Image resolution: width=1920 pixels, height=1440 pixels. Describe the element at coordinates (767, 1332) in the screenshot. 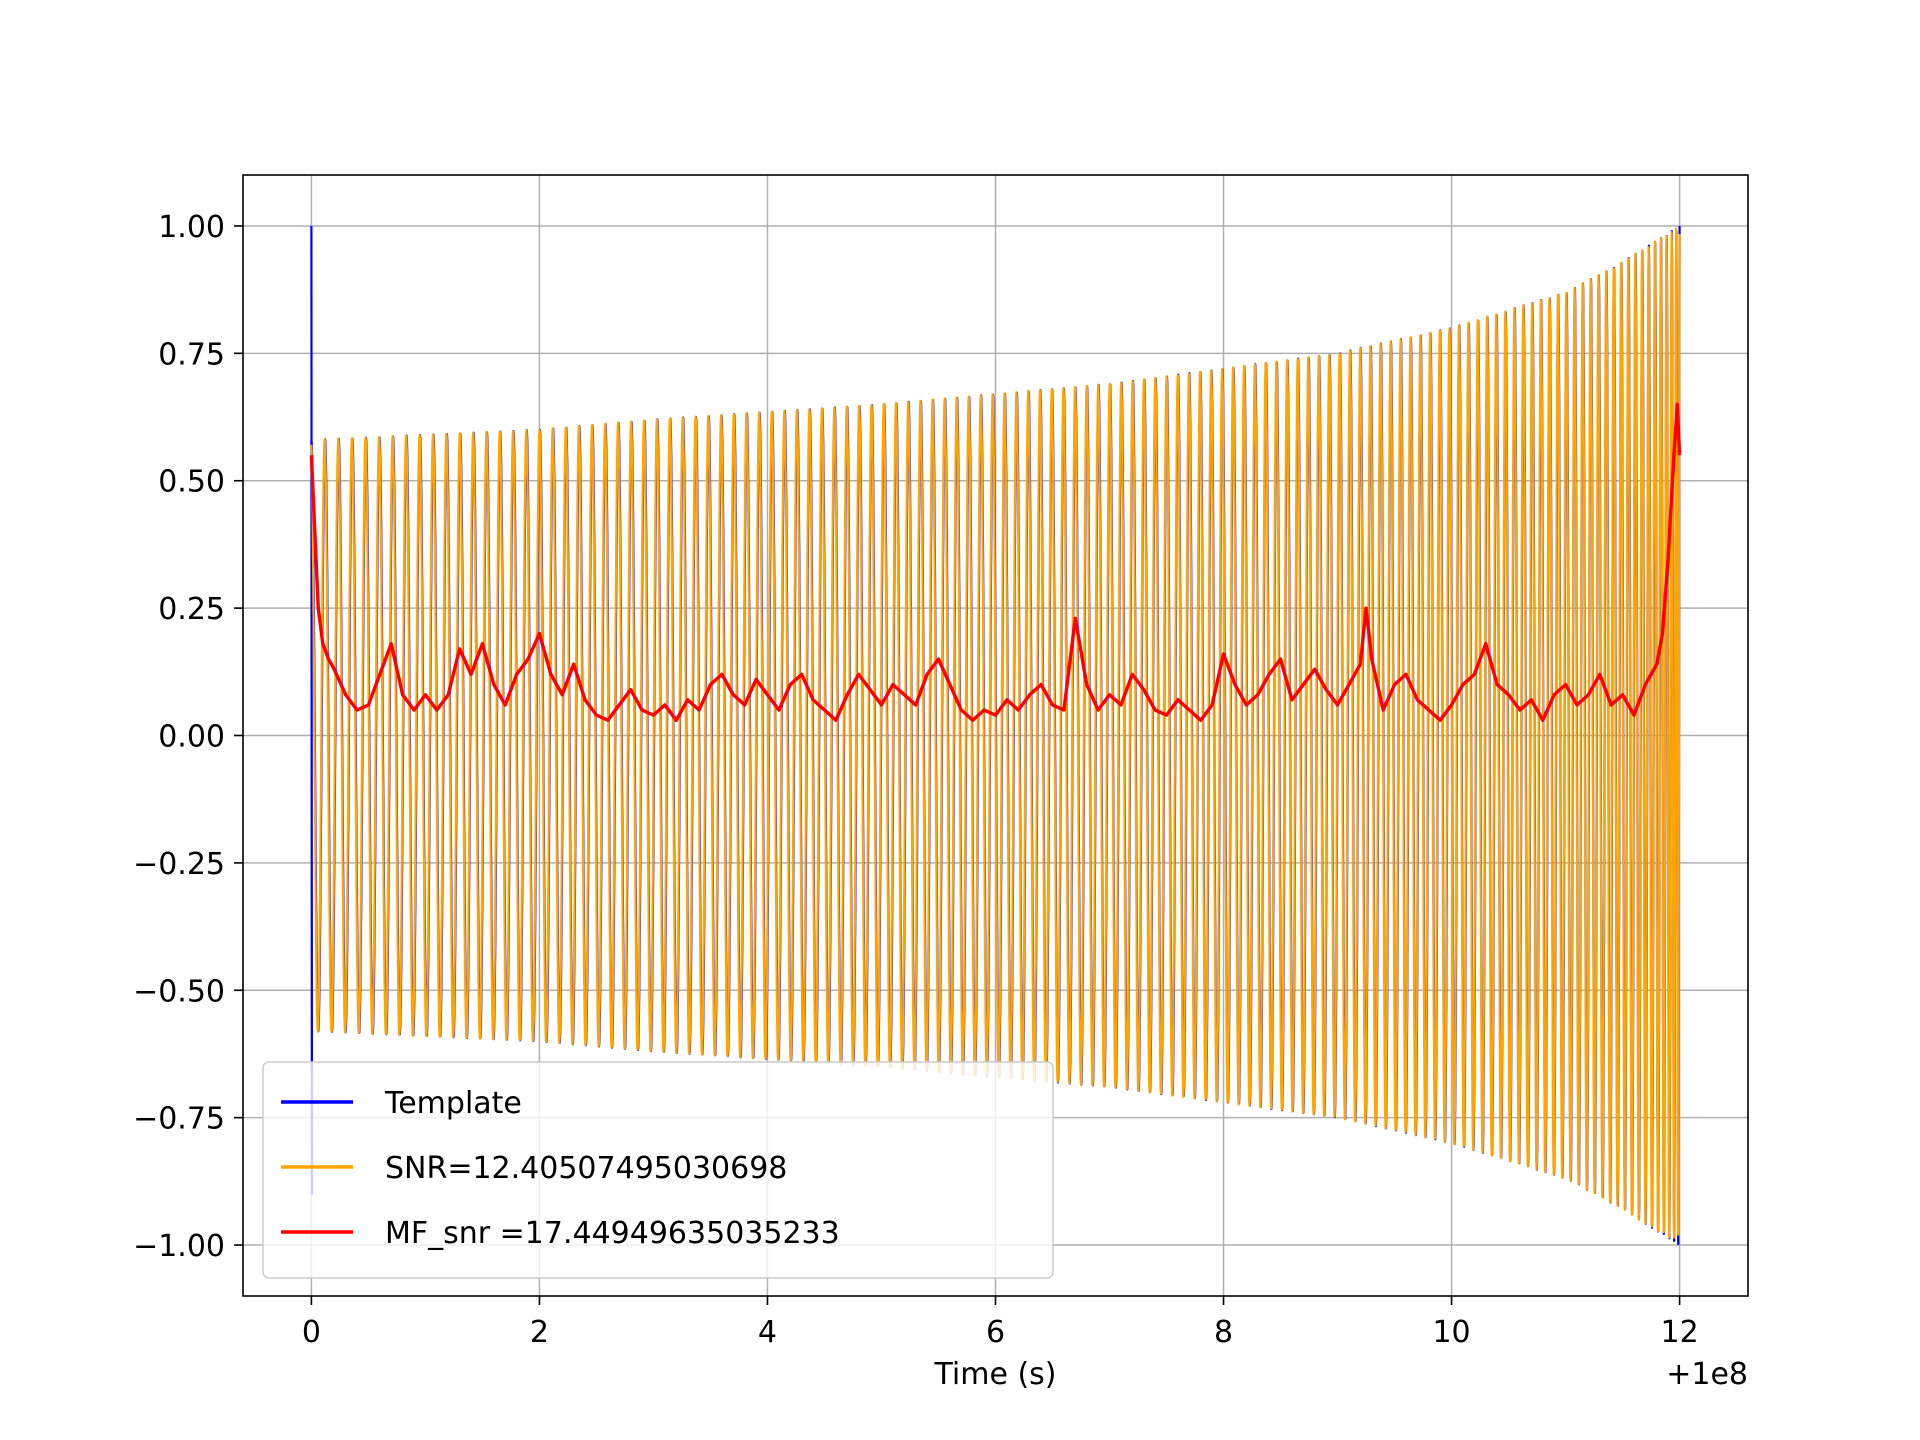

I see `x-tick-label: 4` at that location.